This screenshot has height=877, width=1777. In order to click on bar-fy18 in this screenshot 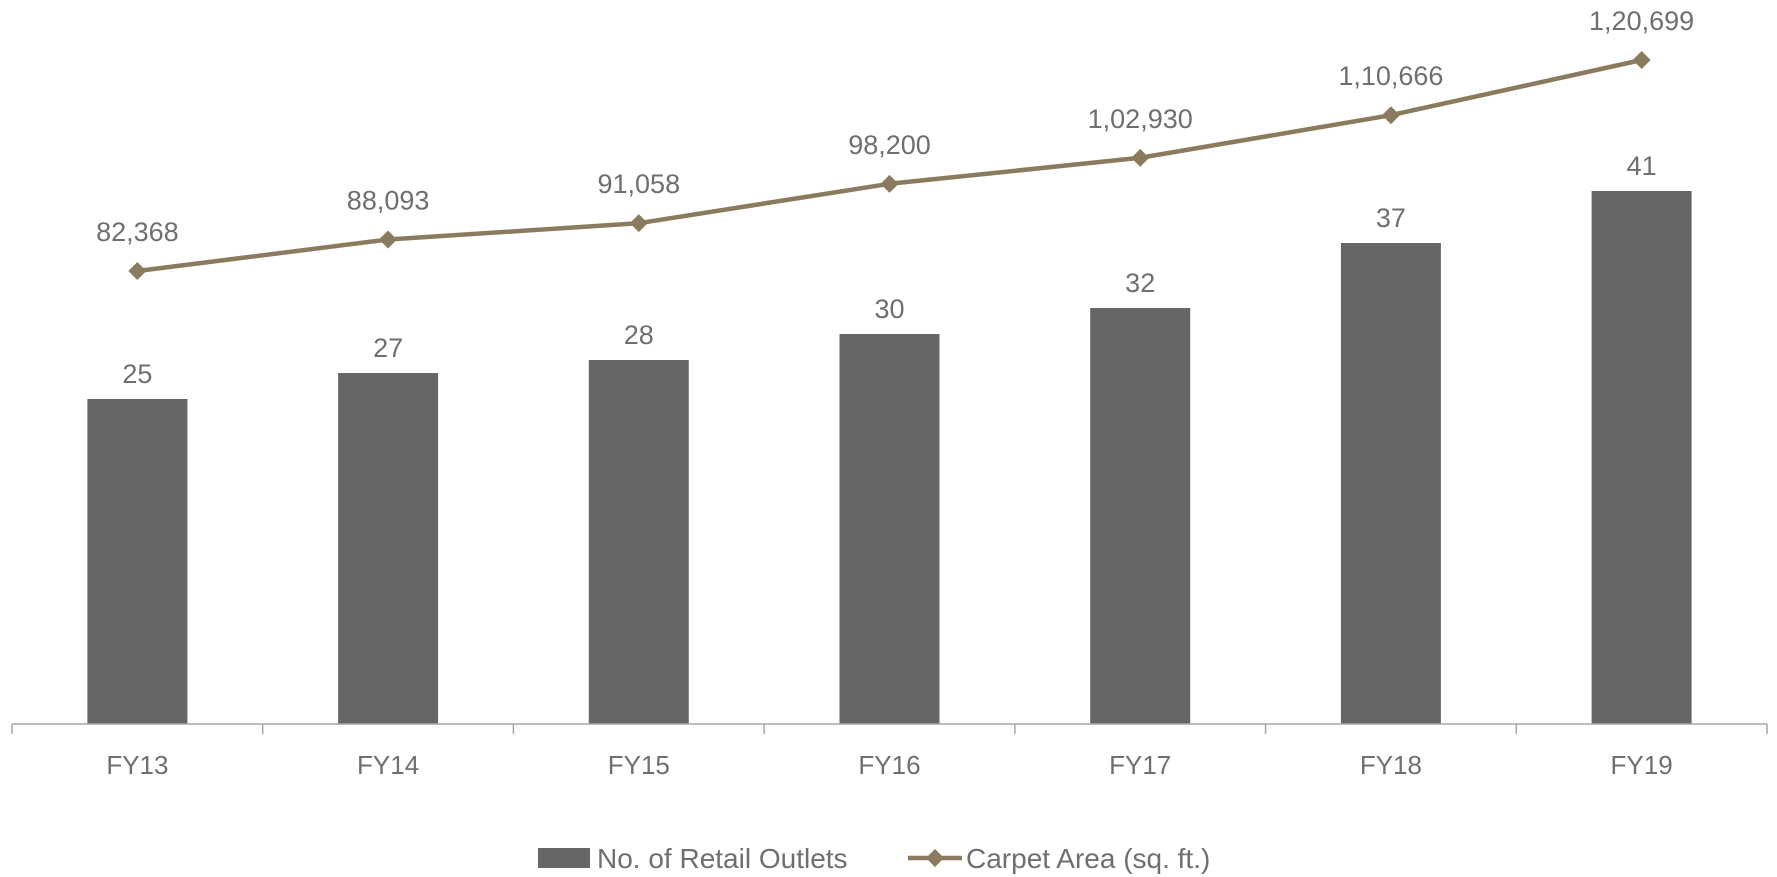, I will do `click(1390, 483)`.